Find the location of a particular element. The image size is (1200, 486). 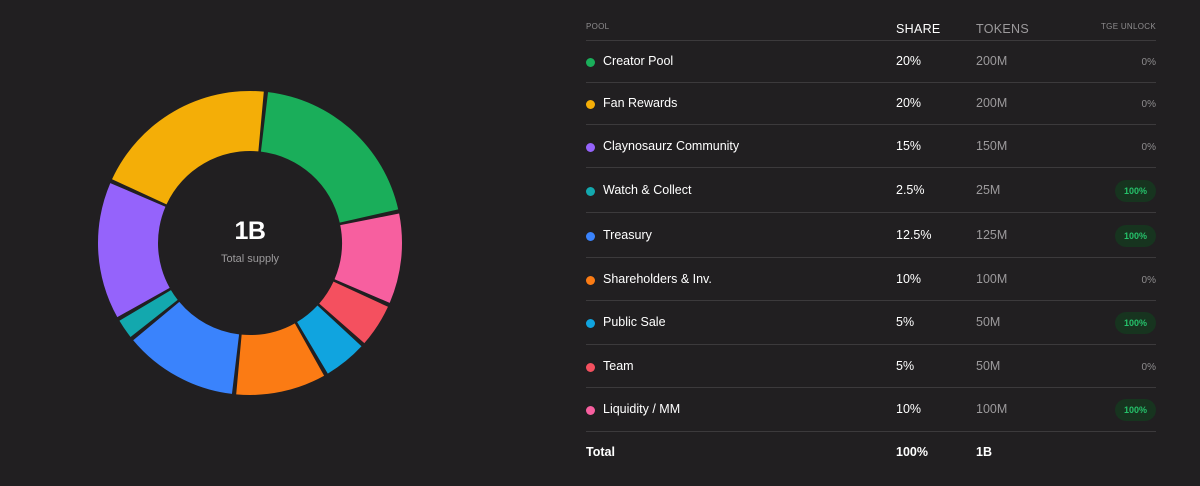

donut-slice-public-sale is located at coordinates (329, 339).